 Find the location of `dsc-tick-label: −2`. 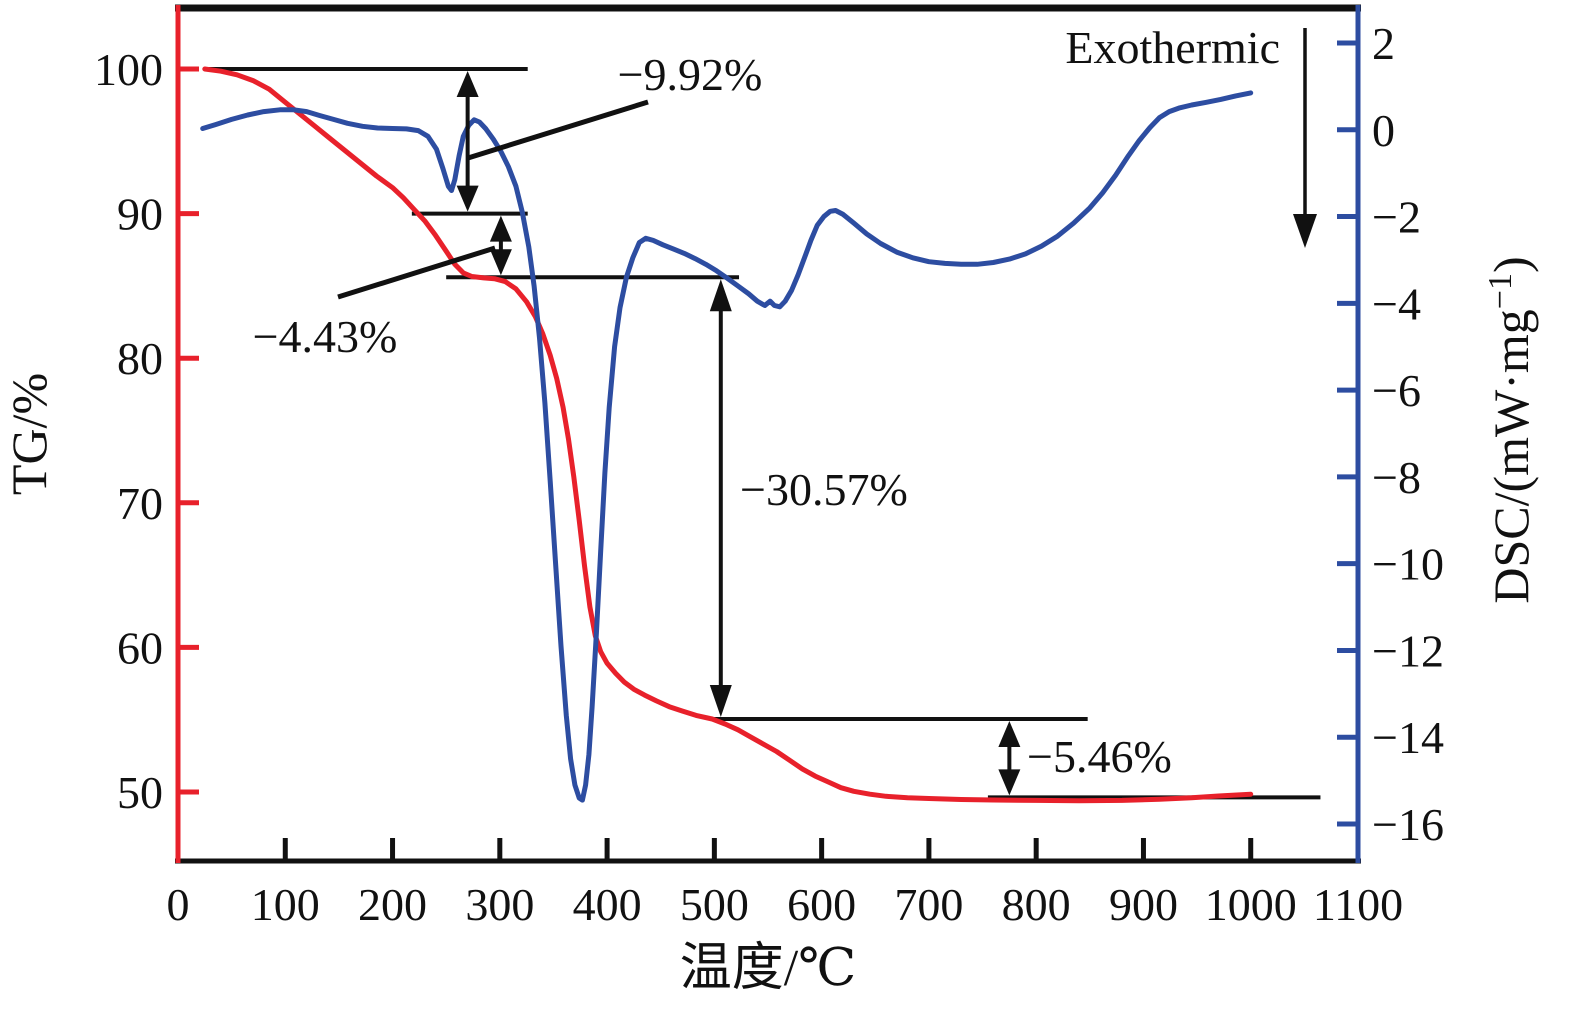

dsc-tick-label: −2 is located at coordinates (1396, 217).